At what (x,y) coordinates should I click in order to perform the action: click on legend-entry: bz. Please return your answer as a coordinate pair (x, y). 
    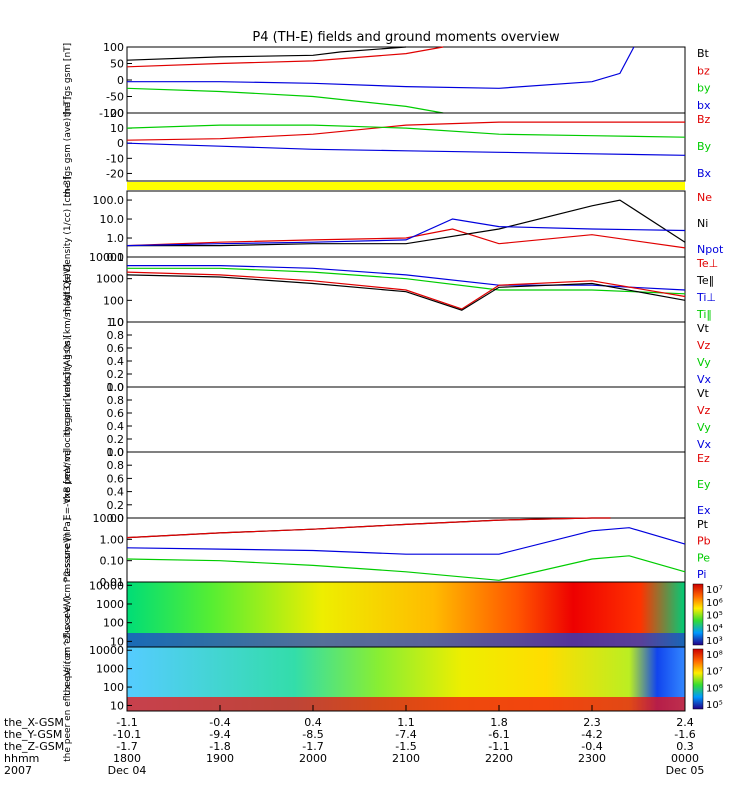
    Looking at the image, I should click on (703, 70).